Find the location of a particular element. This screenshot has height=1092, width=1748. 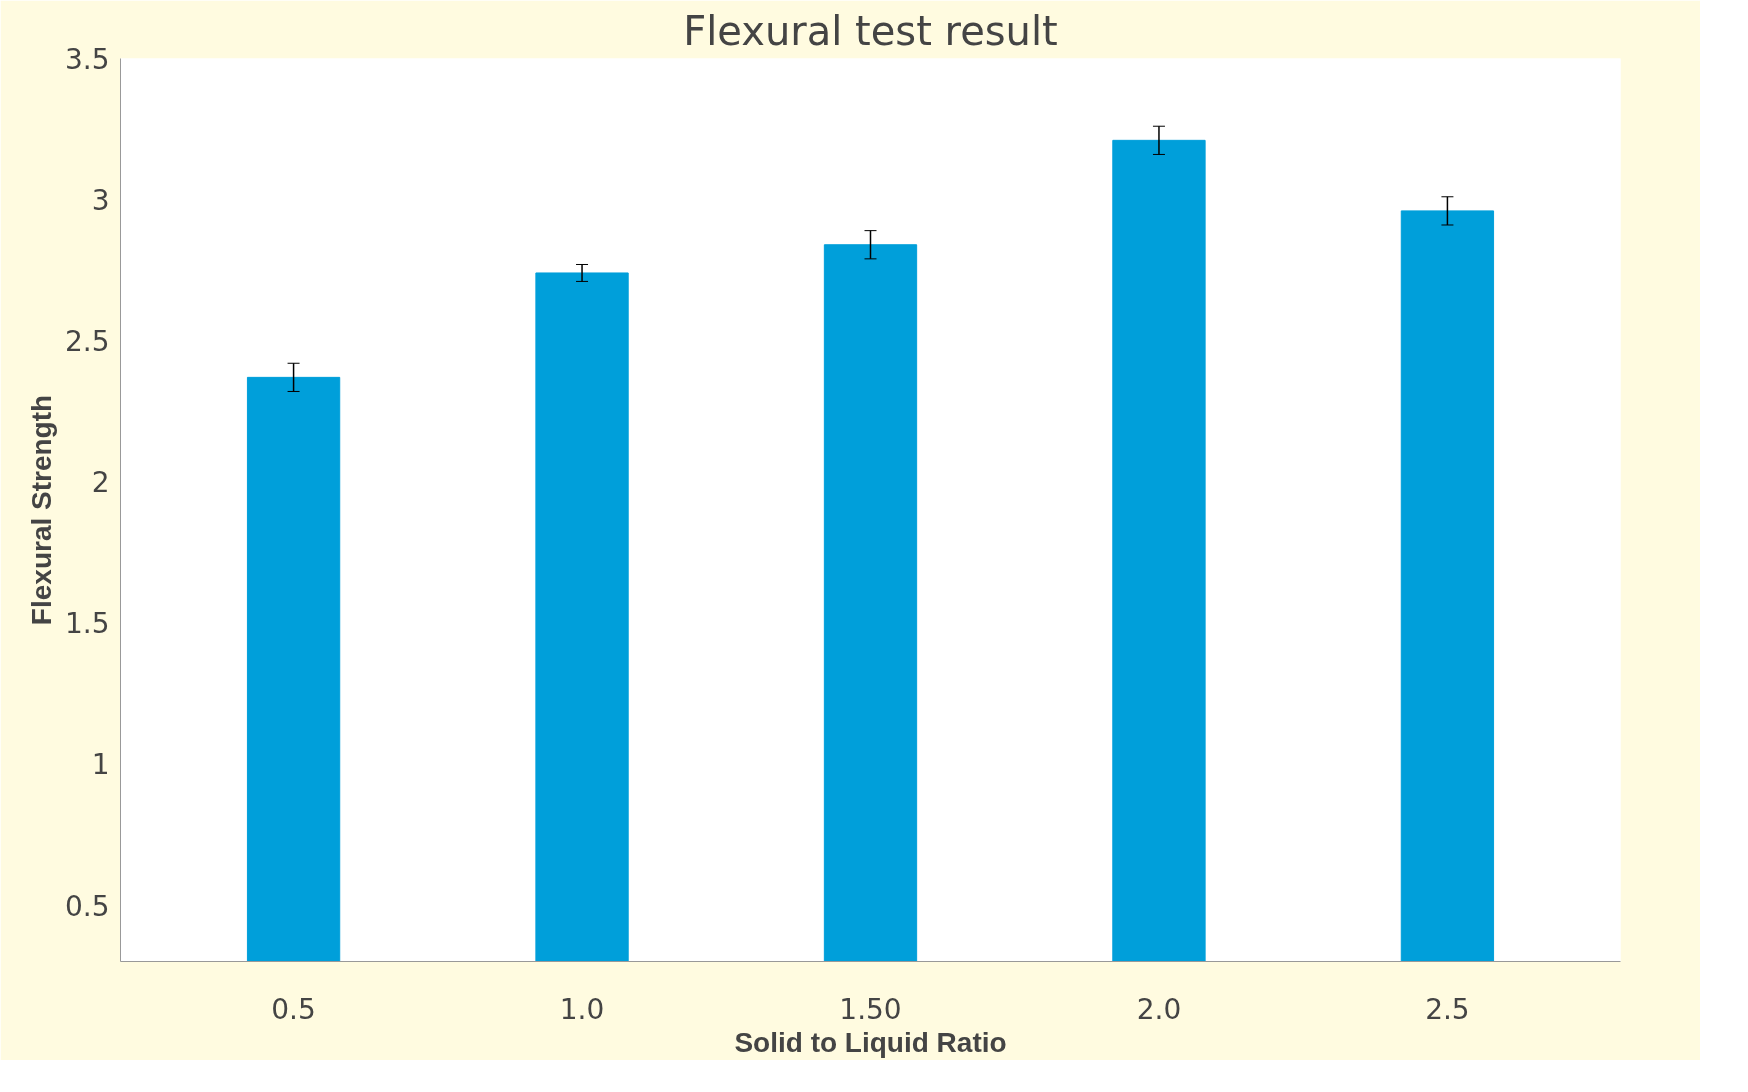

chart-title: Flexural test result is located at coordinates (870, 30).